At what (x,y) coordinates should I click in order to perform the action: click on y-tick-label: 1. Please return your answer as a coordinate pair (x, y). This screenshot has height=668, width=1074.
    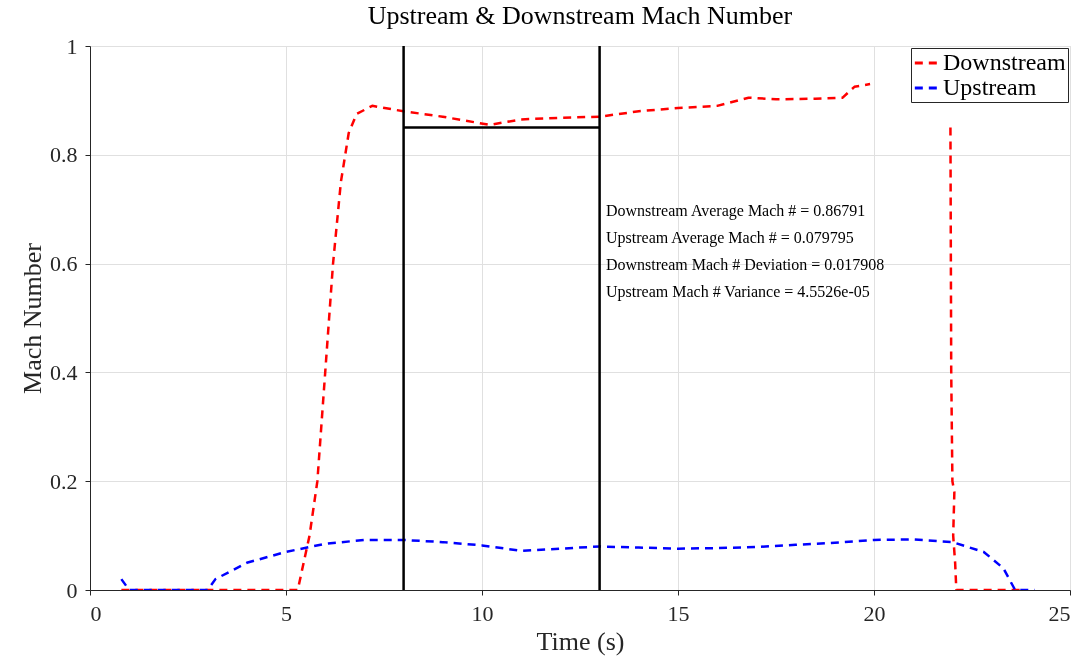
    Looking at the image, I should click on (72, 46).